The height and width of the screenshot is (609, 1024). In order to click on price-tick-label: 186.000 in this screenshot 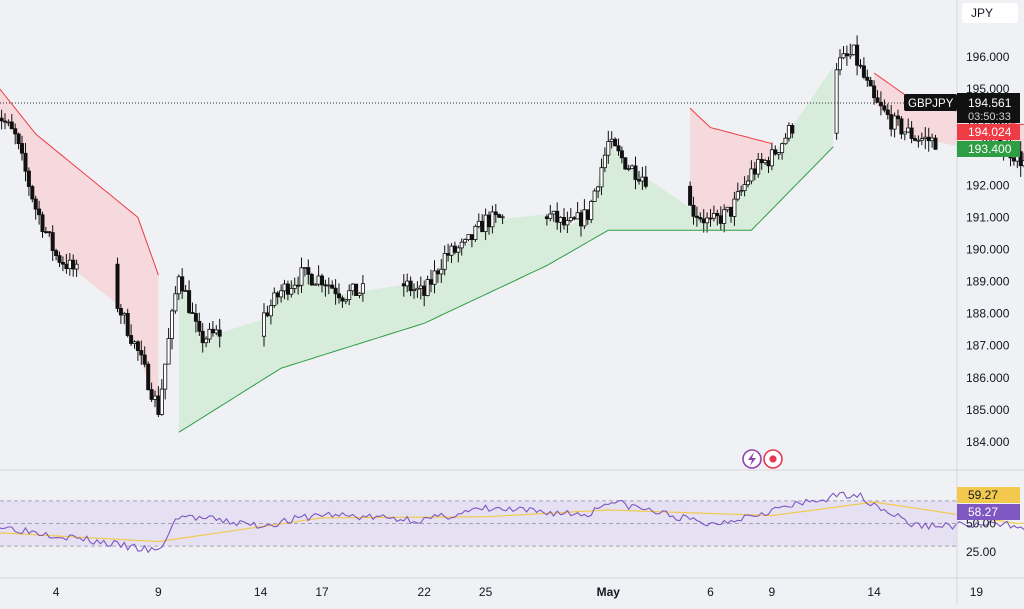, I will do `click(988, 378)`.